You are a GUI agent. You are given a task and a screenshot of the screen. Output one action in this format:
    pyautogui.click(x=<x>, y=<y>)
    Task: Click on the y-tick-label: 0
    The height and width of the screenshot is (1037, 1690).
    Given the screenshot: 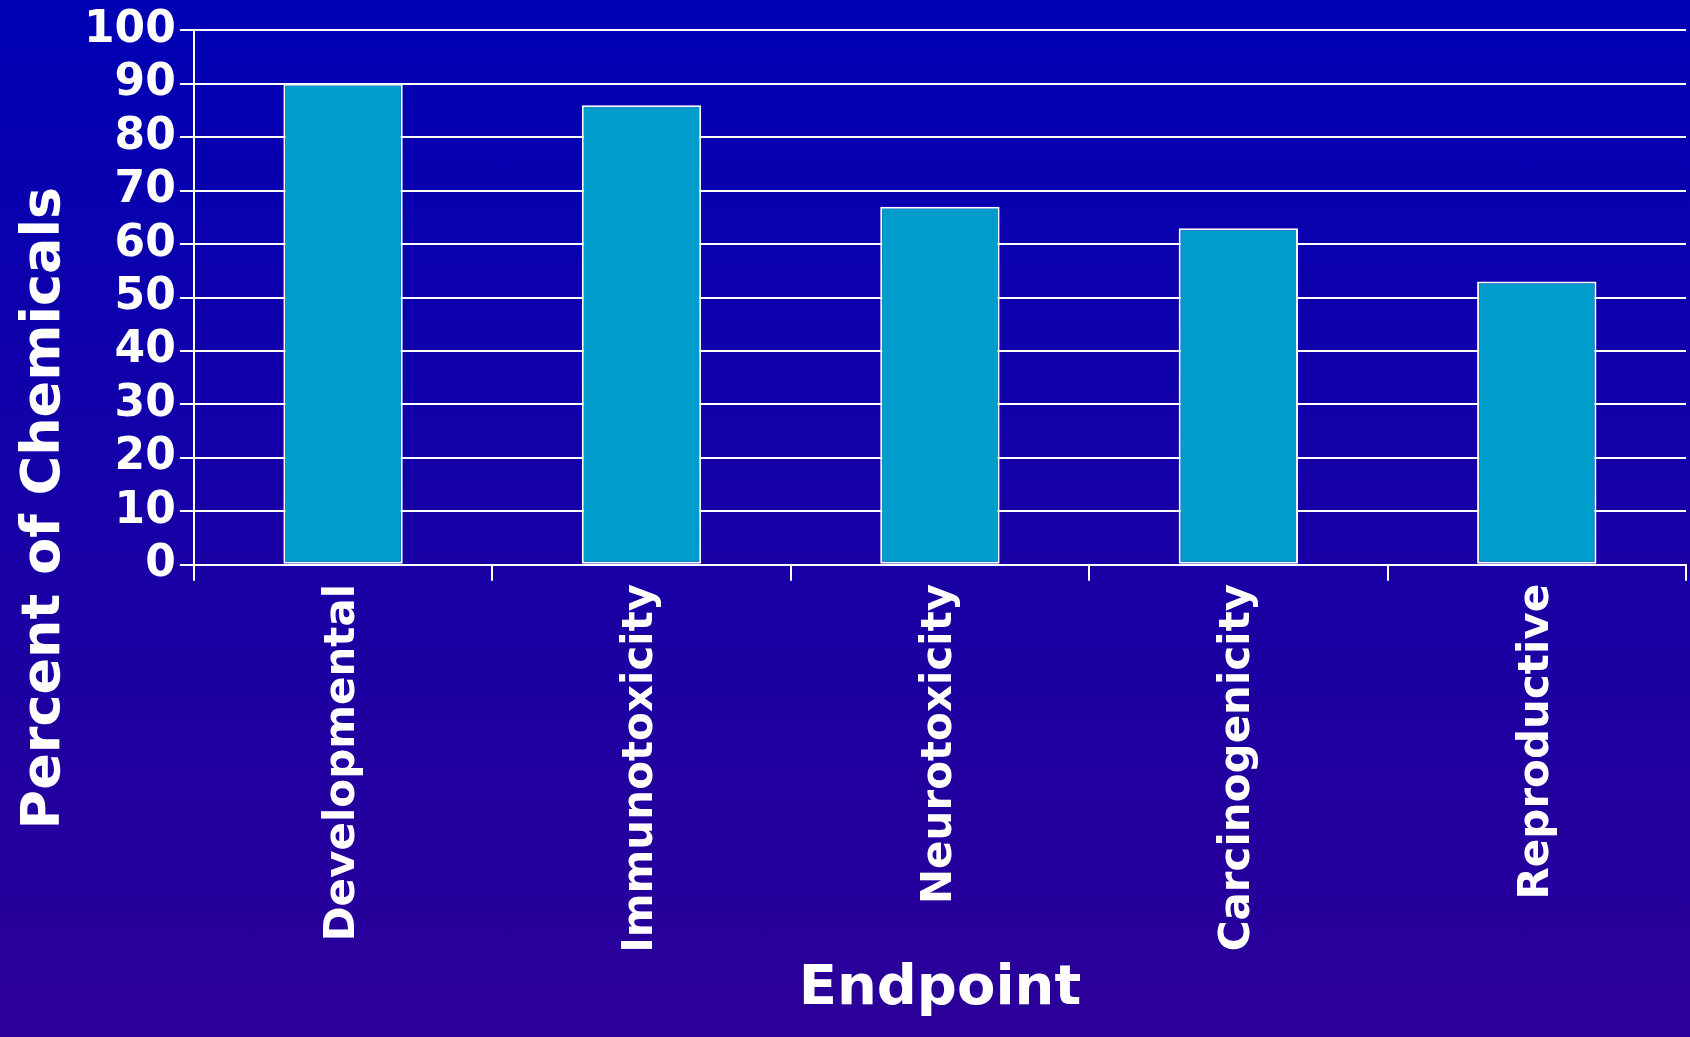 What is the action you would take?
    pyautogui.click(x=160, y=561)
    